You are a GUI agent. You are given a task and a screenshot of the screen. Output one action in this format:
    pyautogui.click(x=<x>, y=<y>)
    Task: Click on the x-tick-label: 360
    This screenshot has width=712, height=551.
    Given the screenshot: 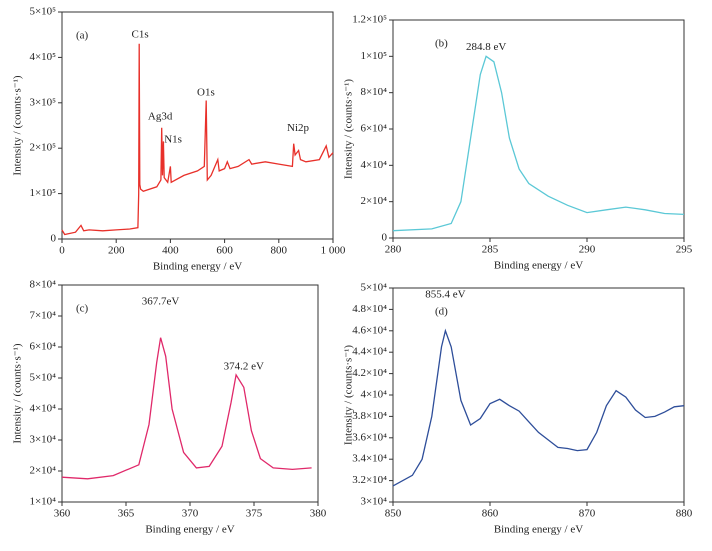 What is the action you would take?
    pyautogui.click(x=62, y=514)
    